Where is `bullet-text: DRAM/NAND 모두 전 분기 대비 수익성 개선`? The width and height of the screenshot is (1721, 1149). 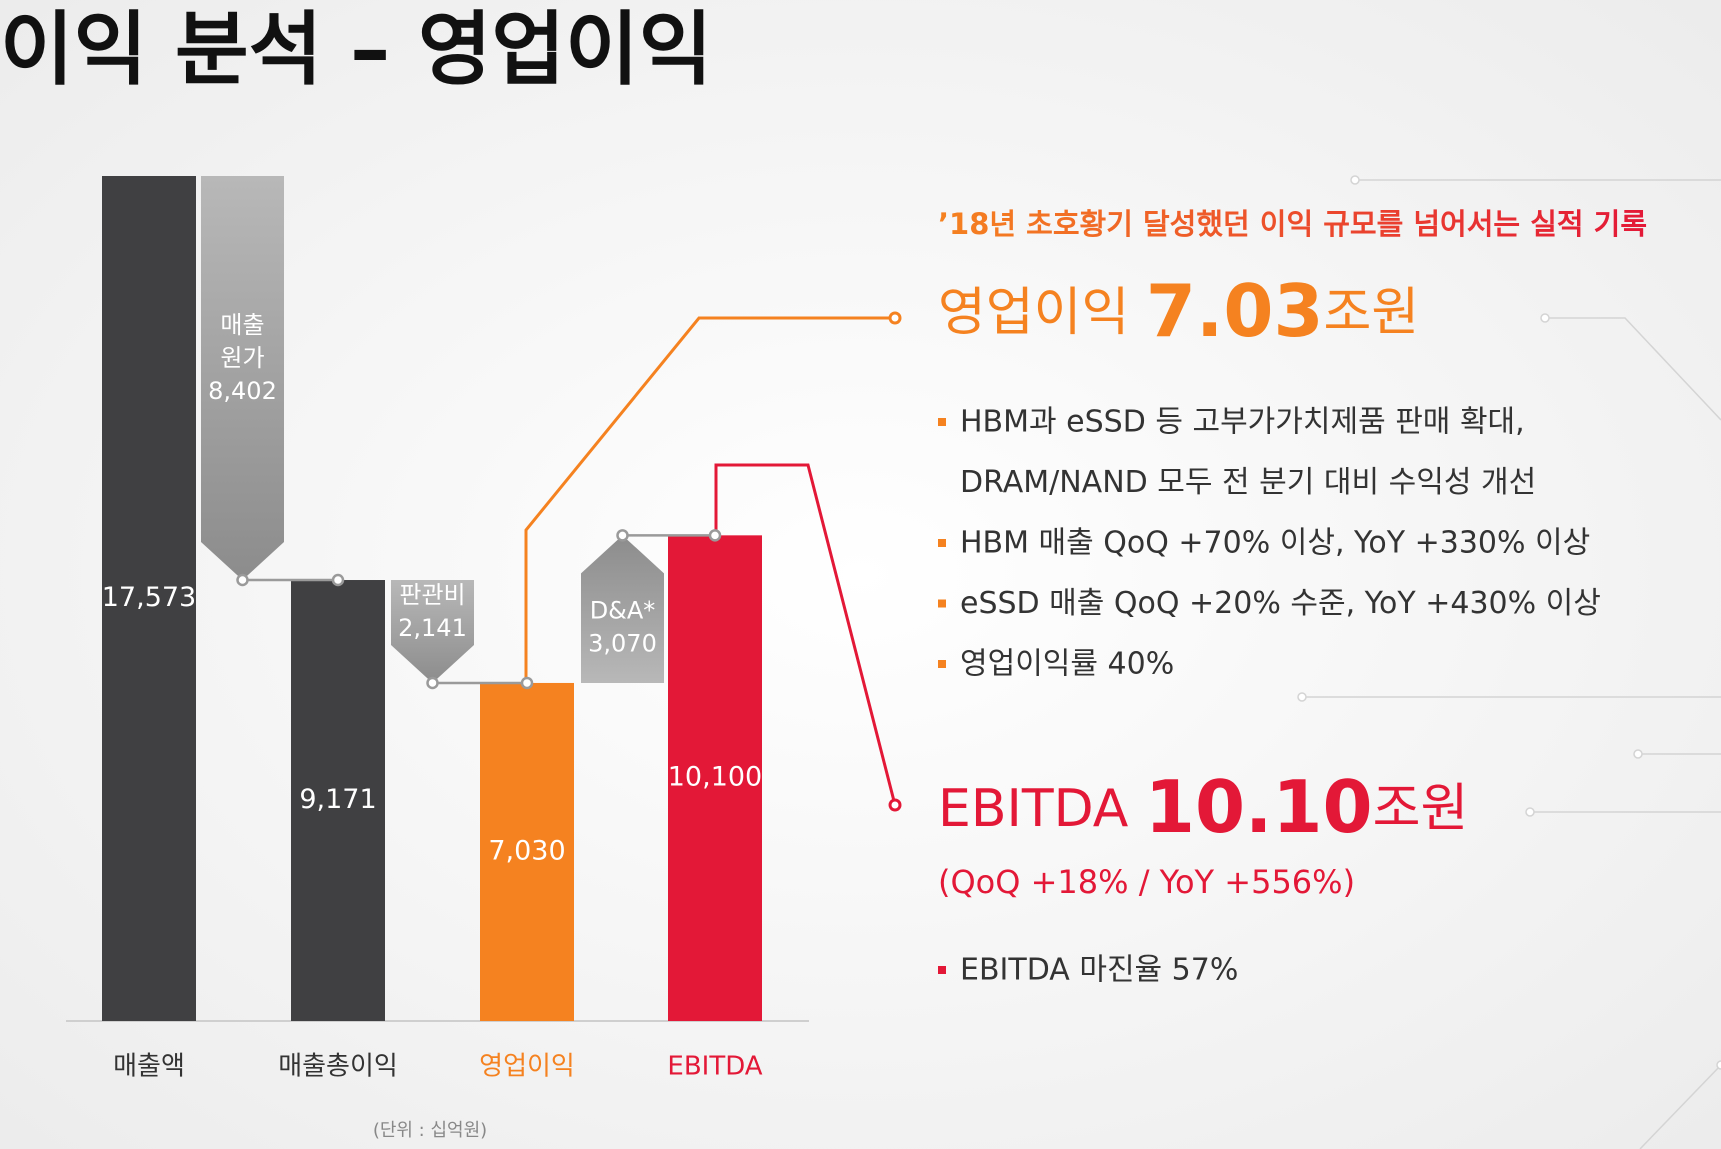
bullet-text: DRAM/NAND 모두 전 분기 대비 수익성 개선 is located at coordinates (1248, 482).